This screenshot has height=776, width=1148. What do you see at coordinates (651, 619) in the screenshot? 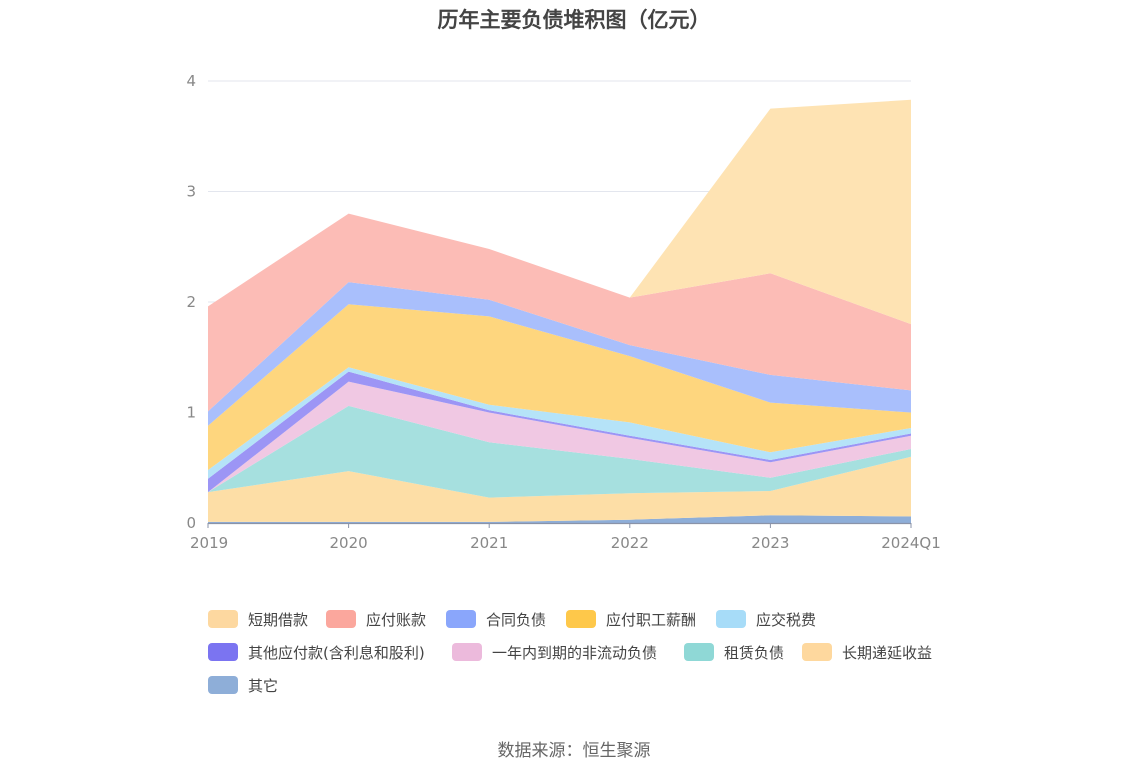
I see `legend-label: 应付职工薪酬` at bounding box center [651, 619].